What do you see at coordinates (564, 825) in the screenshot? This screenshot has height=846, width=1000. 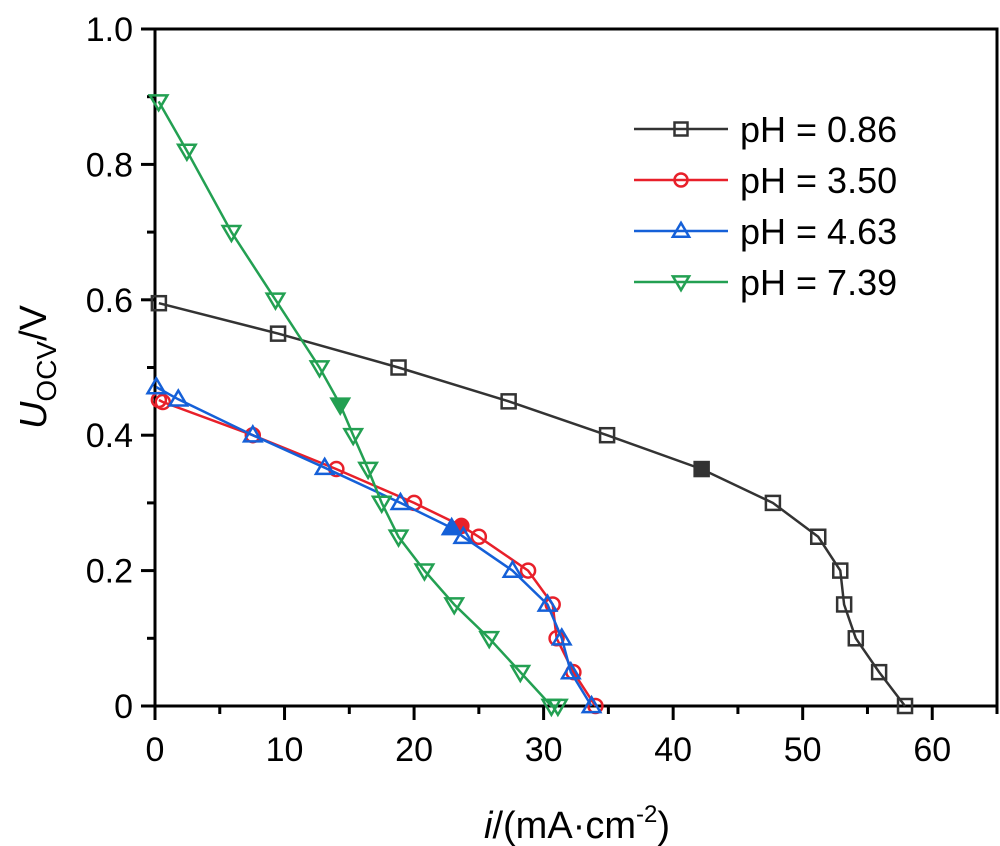 I see `x-axis-title-unit: /(mA·cm` at bounding box center [564, 825].